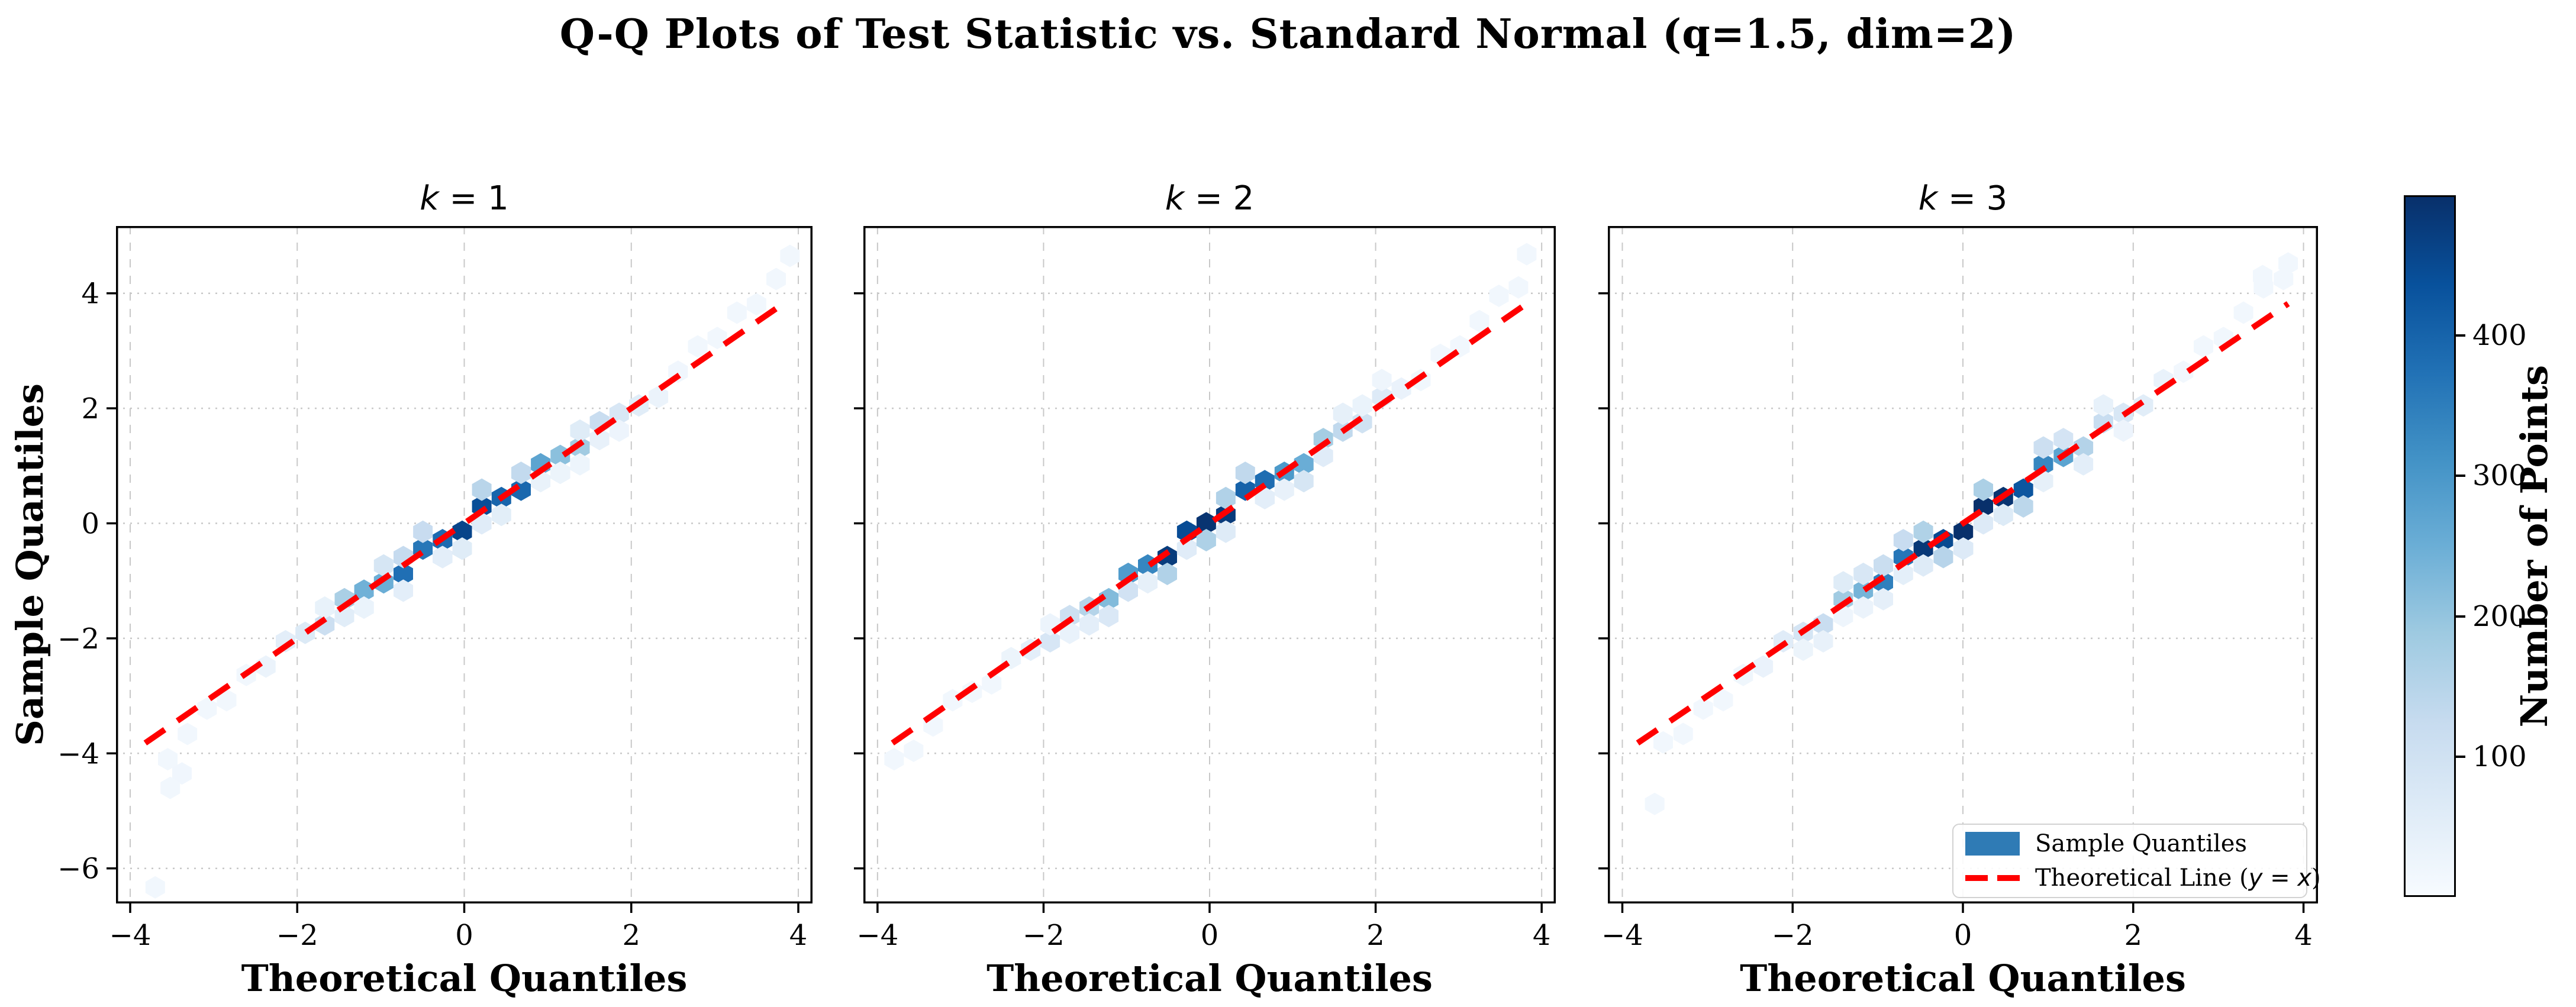 This screenshot has height=1007, width=2576. Describe the element at coordinates (2141, 843) in the screenshot. I see `legend-label: Sample Quantiles` at that location.